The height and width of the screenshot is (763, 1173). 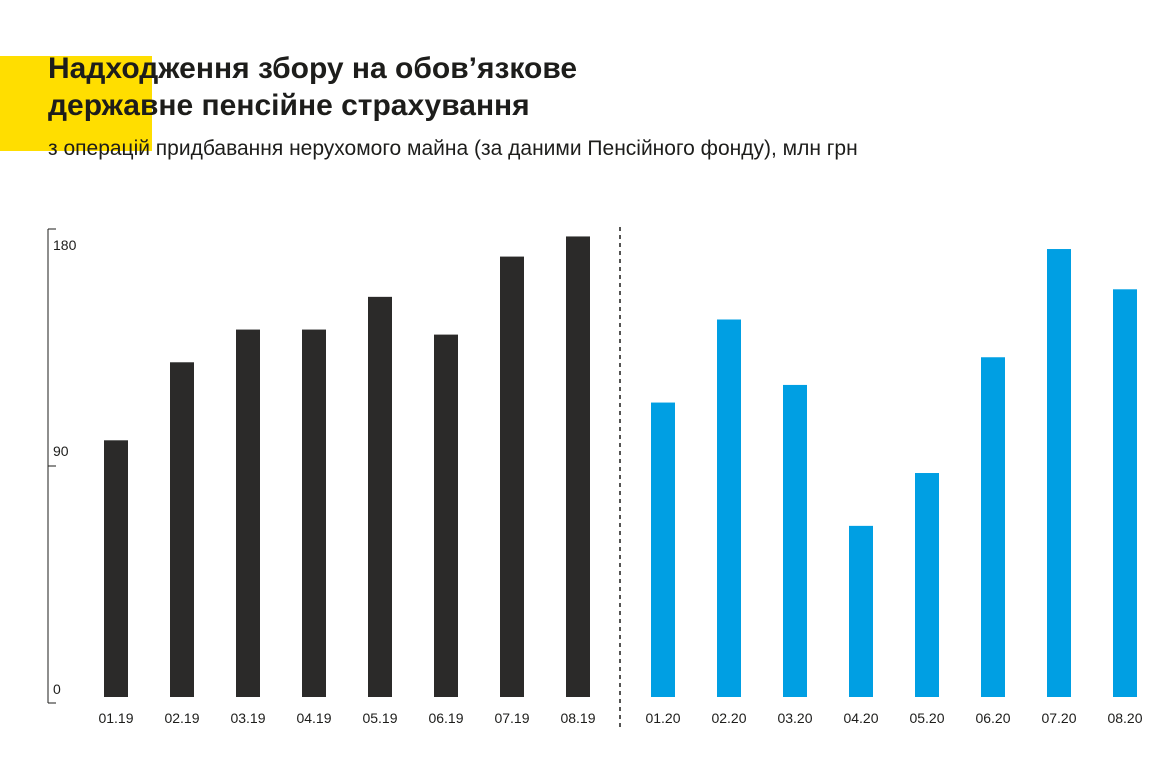 What do you see at coordinates (728, 718) in the screenshot?
I see `x-tick-label: 02.20` at bounding box center [728, 718].